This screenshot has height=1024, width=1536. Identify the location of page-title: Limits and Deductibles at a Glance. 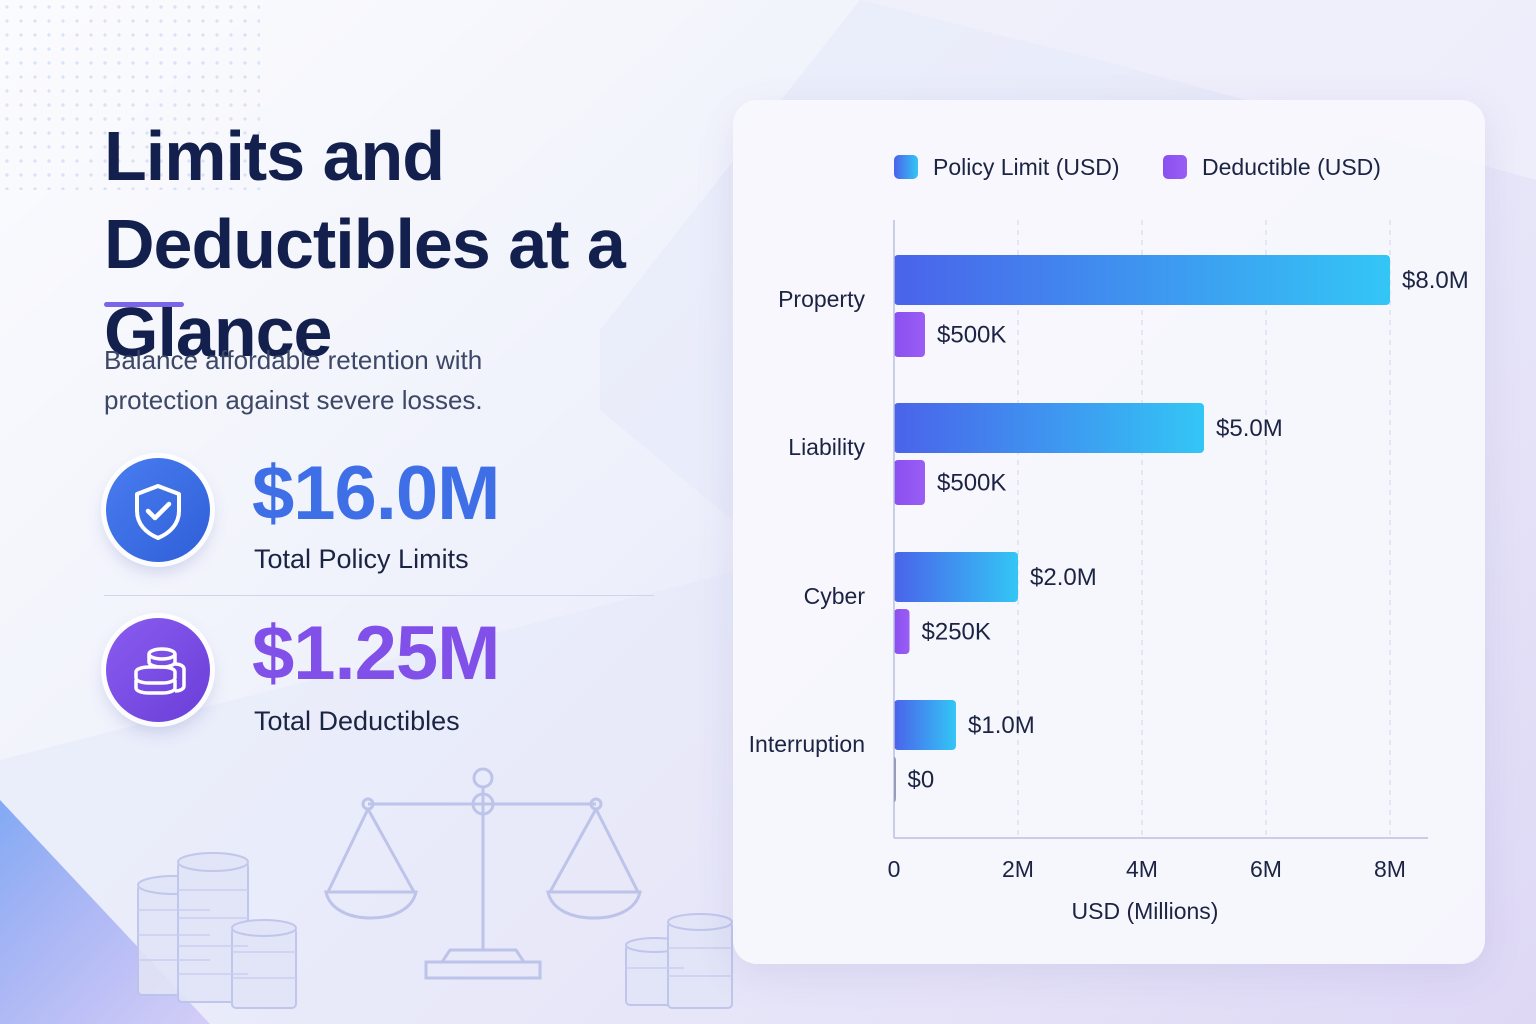
(365, 244).